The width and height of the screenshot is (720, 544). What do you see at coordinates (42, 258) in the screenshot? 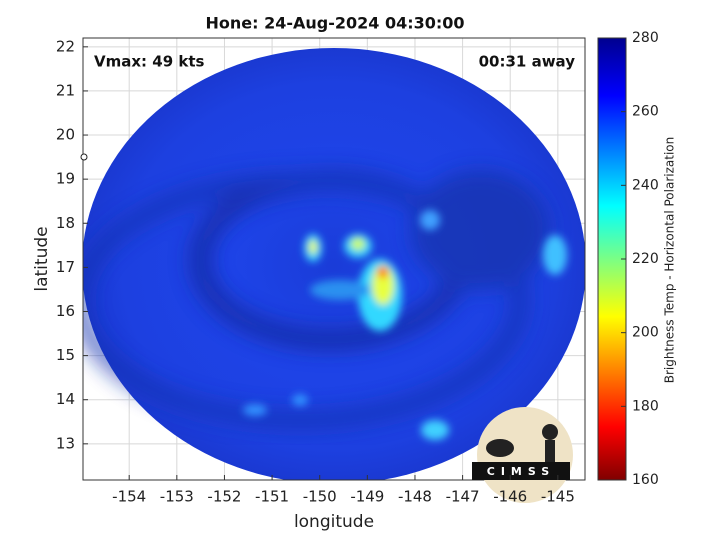
I see `y-axis-label: latitude` at bounding box center [42, 258].